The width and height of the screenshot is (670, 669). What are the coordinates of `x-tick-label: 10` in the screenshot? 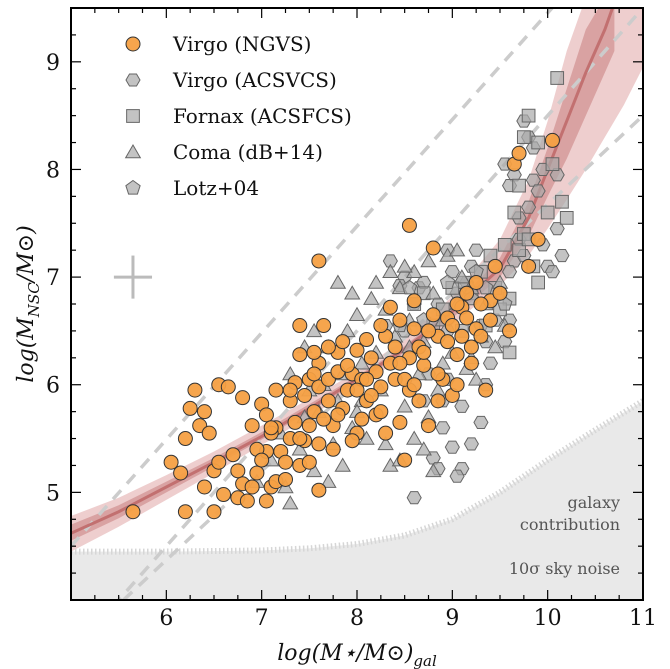 It's located at (548, 618).